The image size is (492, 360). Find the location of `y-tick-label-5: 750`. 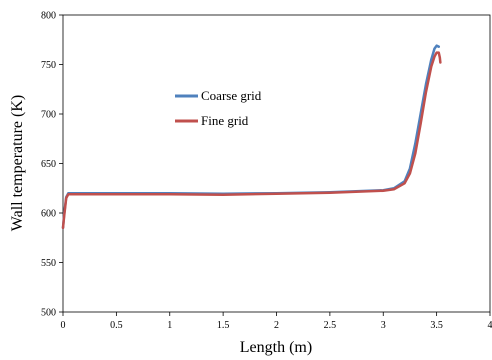

y-tick-label-5: 750 is located at coordinates (48, 65).